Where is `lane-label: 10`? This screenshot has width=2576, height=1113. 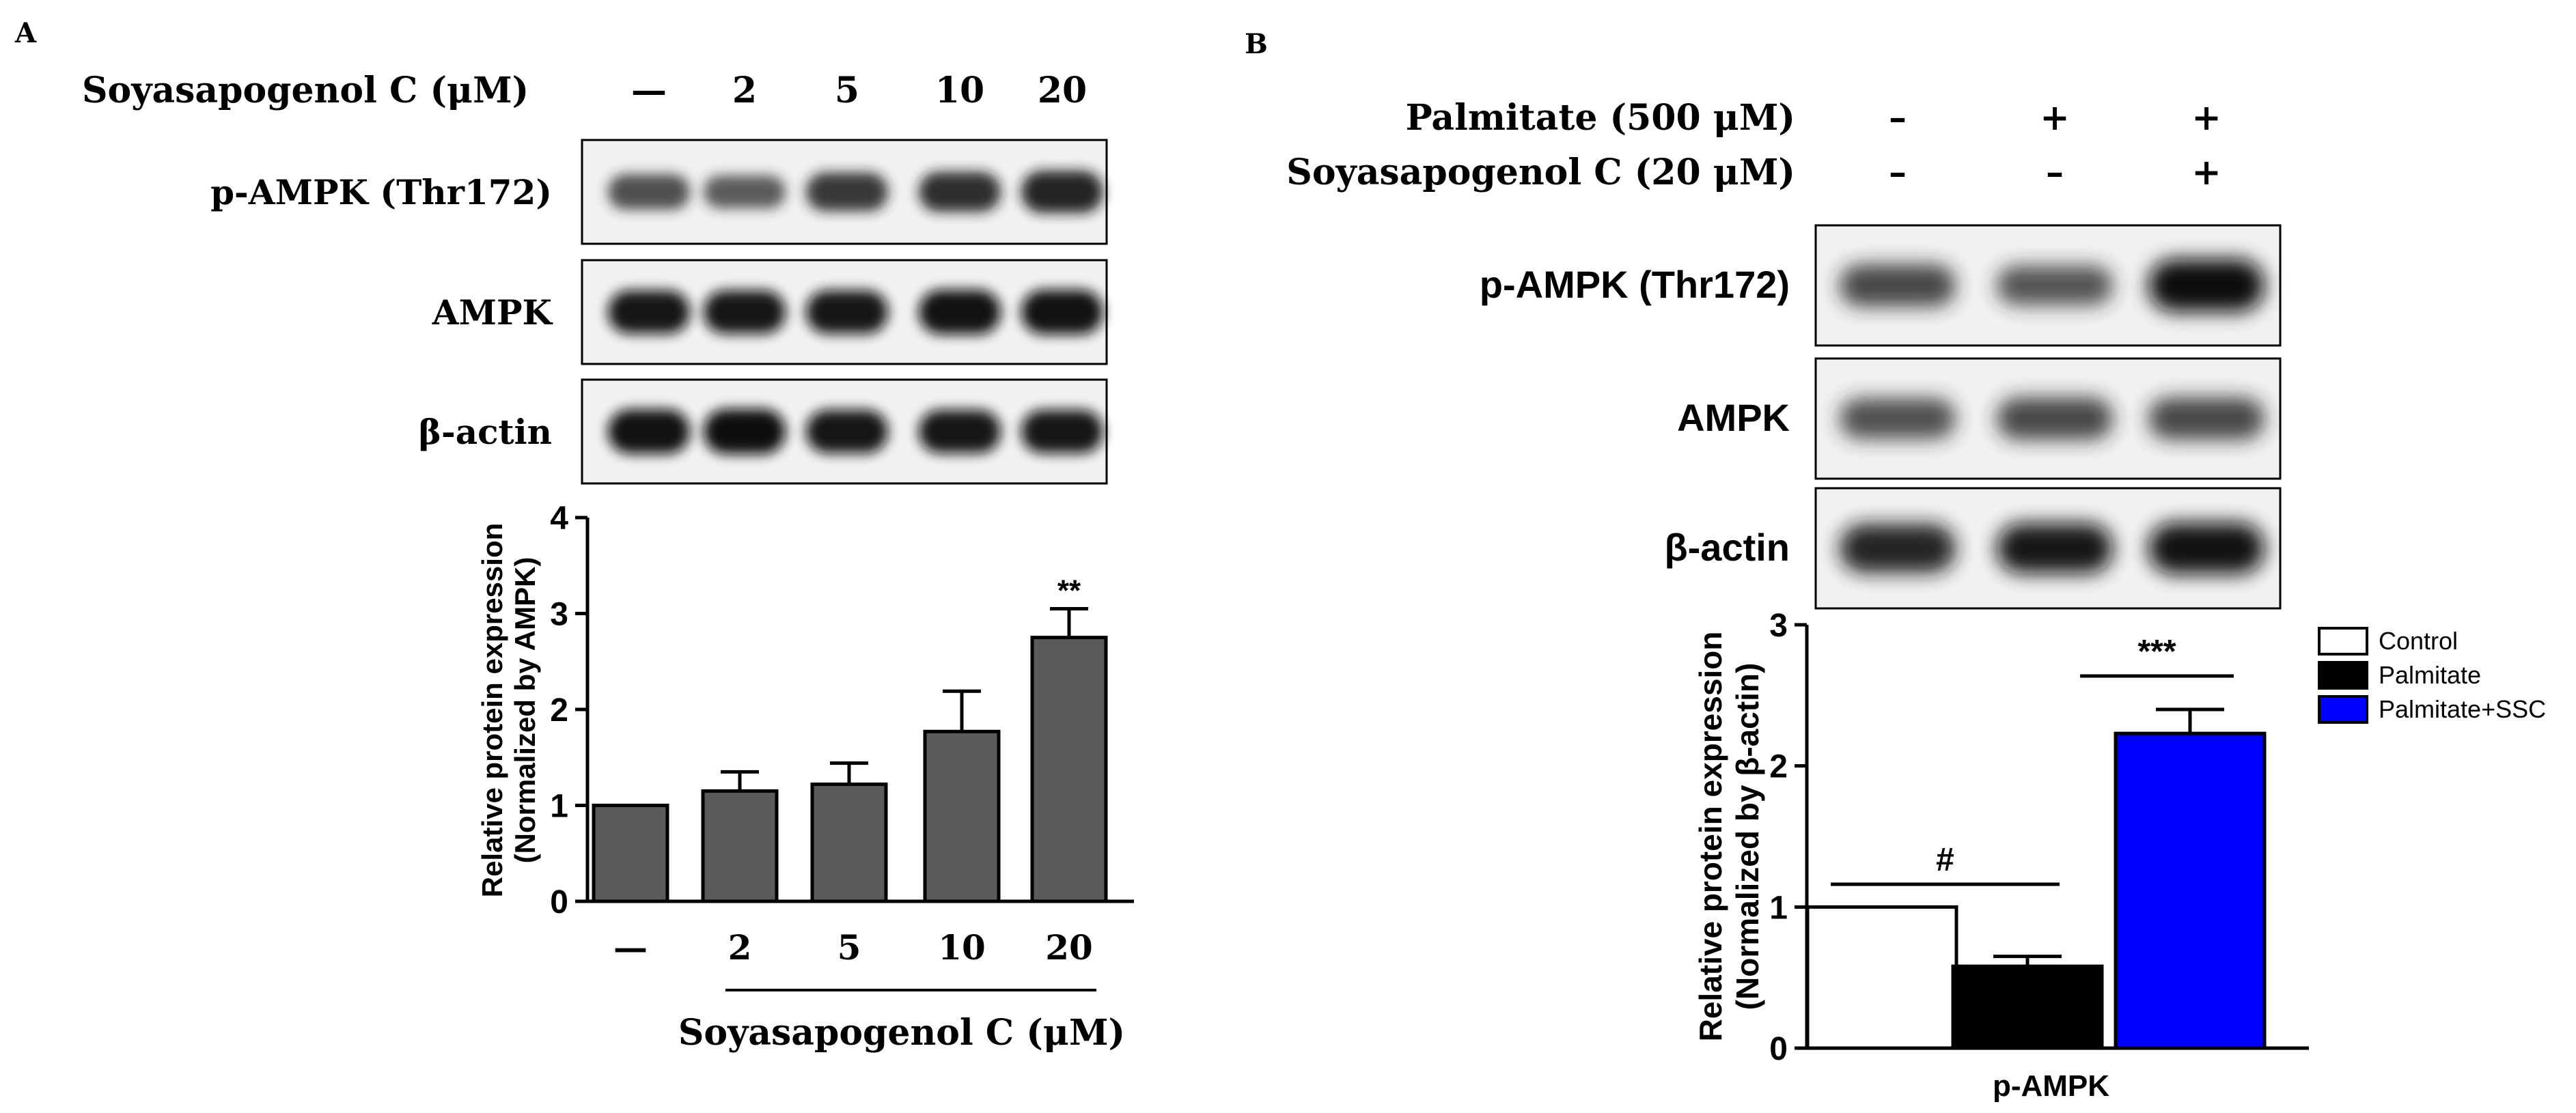
lane-label: 10 is located at coordinates (959, 90).